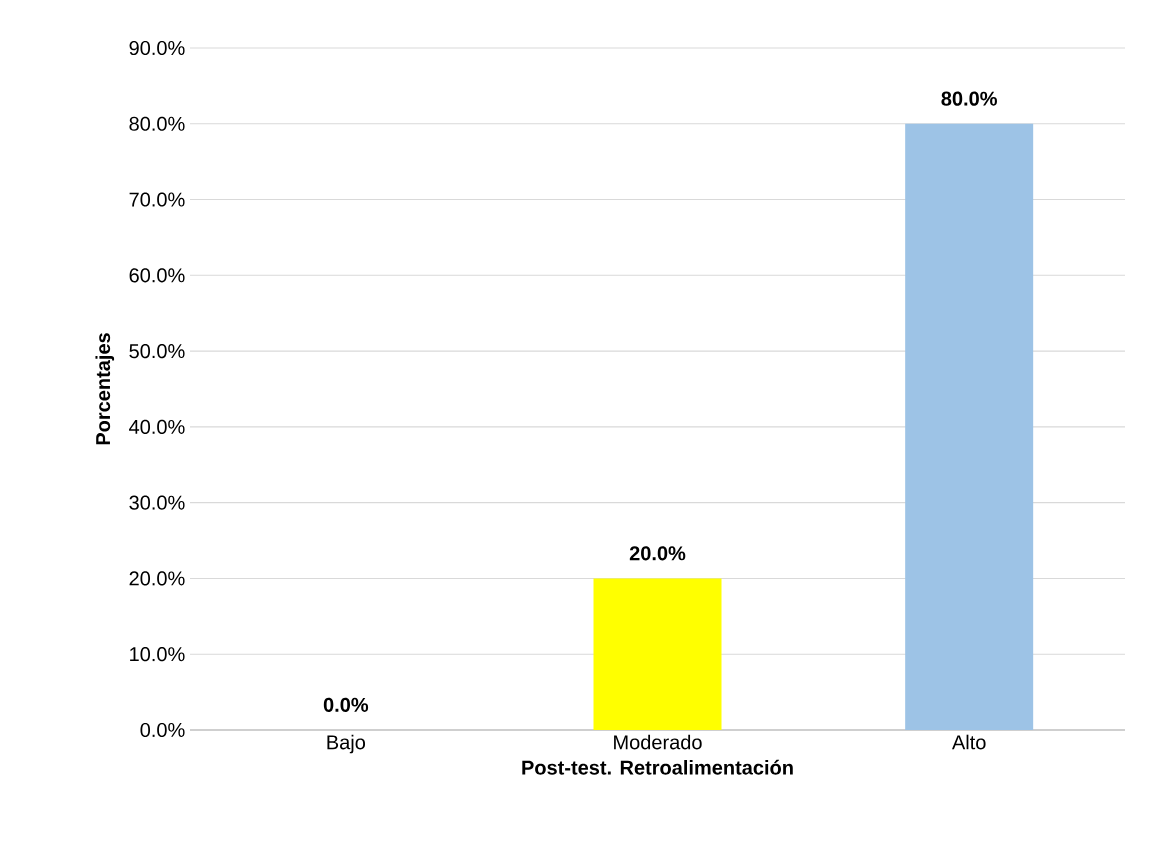 The image size is (1171, 846). What do you see at coordinates (658, 742) in the screenshot?
I see `x-tick-label: Moderado` at bounding box center [658, 742].